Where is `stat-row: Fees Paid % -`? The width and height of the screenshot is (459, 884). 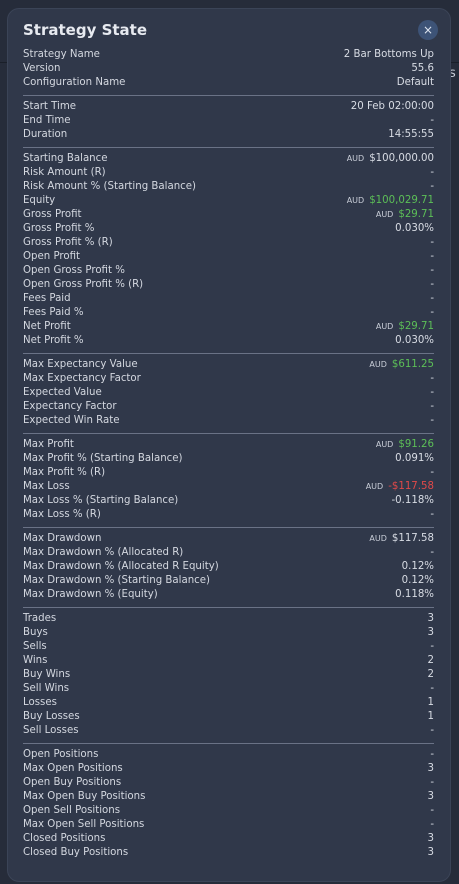
stat-row: Fees Paid % - is located at coordinates (228, 313).